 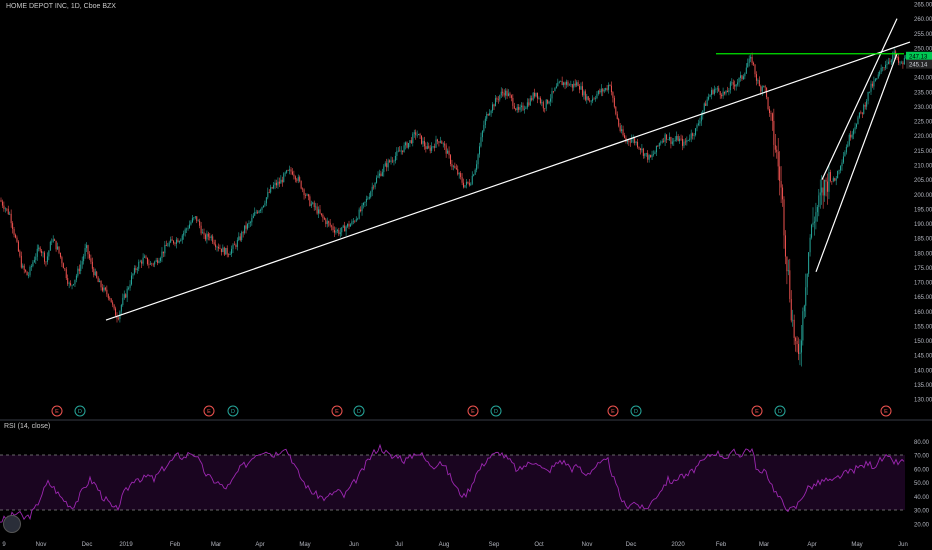 I want to click on dividend-marker: D, so click(x=359, y=411).